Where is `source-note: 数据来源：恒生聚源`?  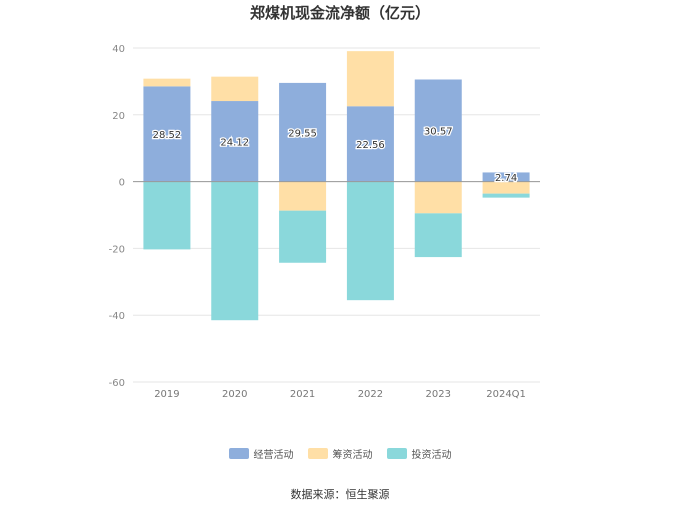 source-note: 数据来源：恒生聚源 is located at coordinates (340, 494).